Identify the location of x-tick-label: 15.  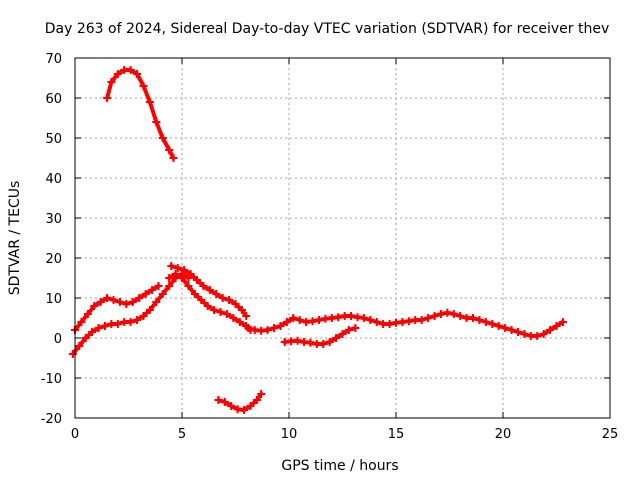
(396, 434).